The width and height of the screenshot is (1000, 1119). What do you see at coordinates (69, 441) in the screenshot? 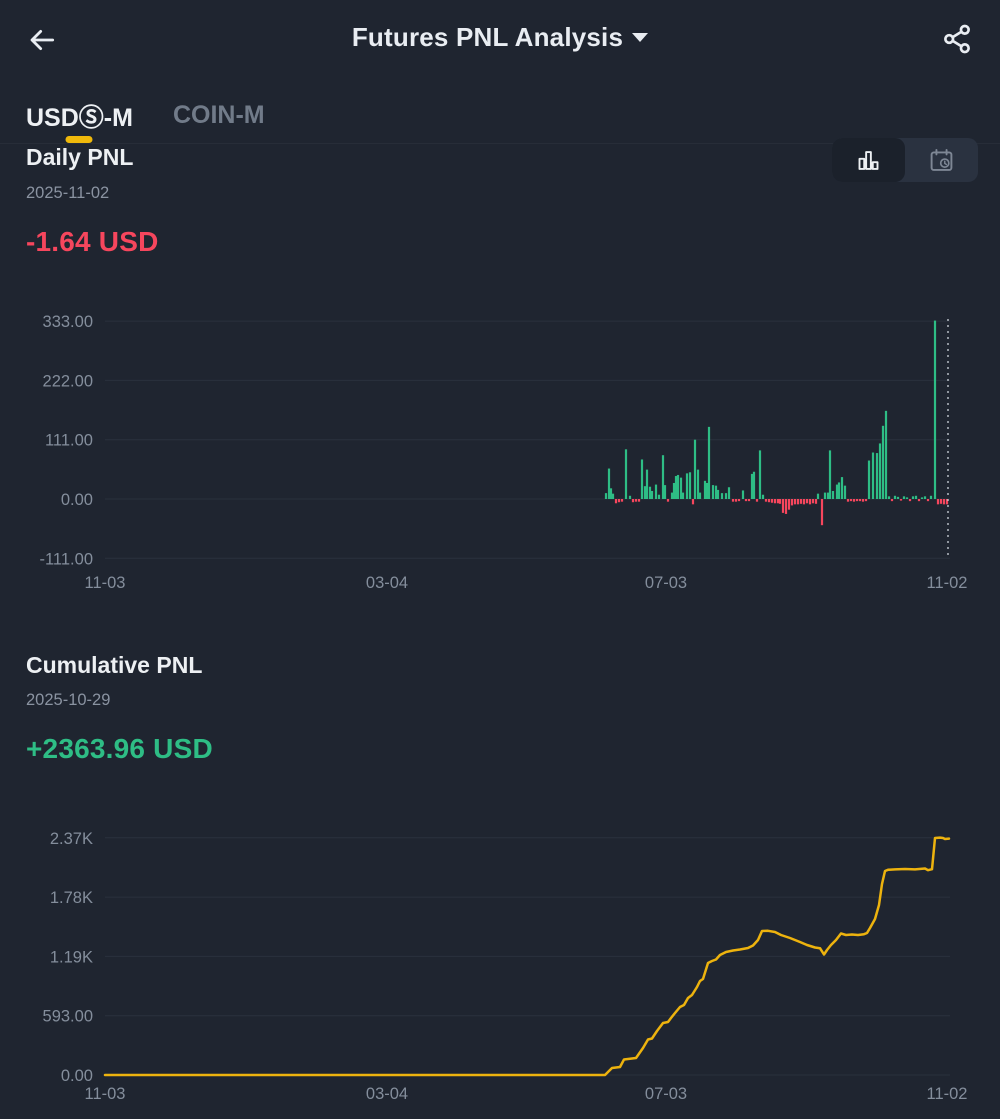
I see `svg-text: 111.00` at bounding box center [69, 441].